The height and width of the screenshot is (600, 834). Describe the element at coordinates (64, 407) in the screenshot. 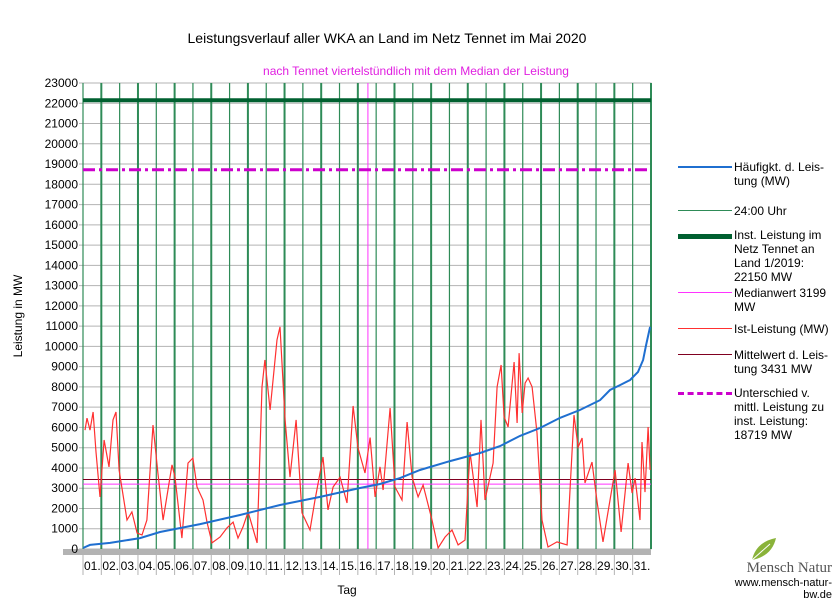

I see `y-tick-label: 7000` at that location.